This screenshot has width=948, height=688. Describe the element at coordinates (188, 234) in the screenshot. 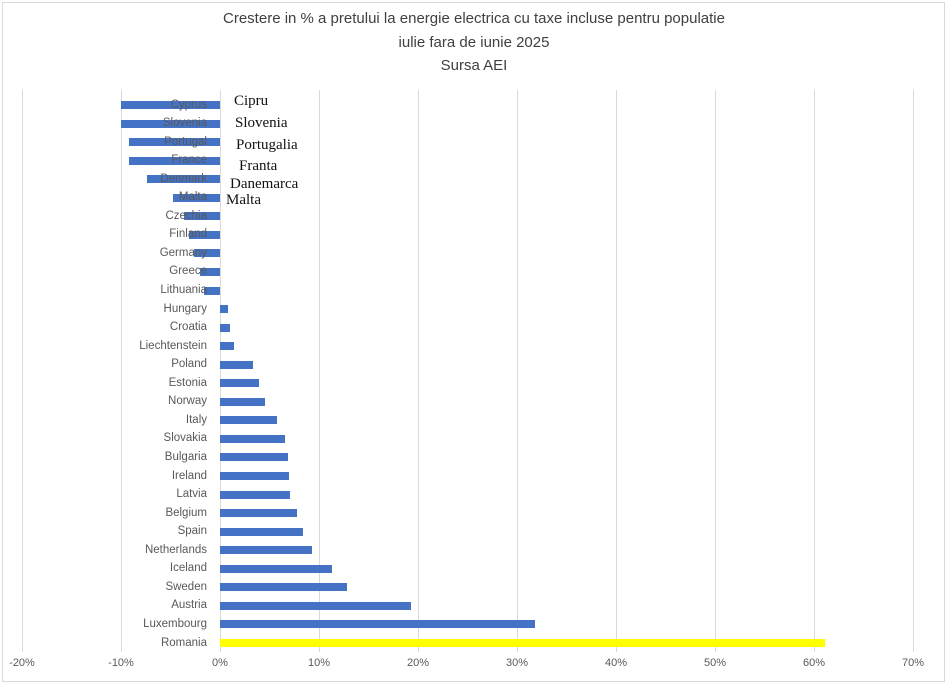

I see `category-label-finland: Finland` at that location.